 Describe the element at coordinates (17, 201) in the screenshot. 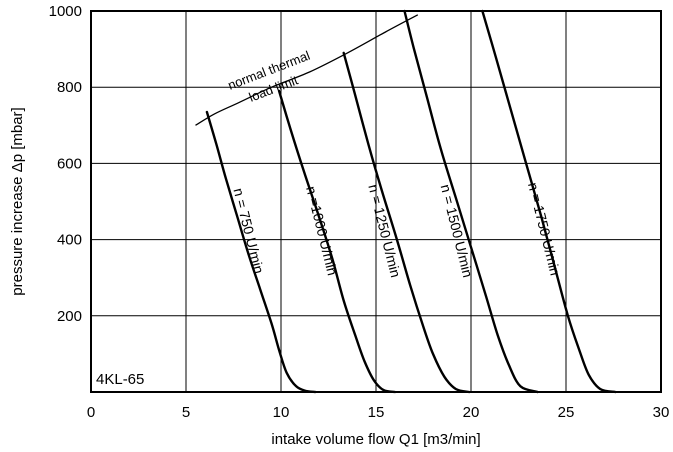

I see `y-axis-title: pressure increase Δp [mbar]` at that location.